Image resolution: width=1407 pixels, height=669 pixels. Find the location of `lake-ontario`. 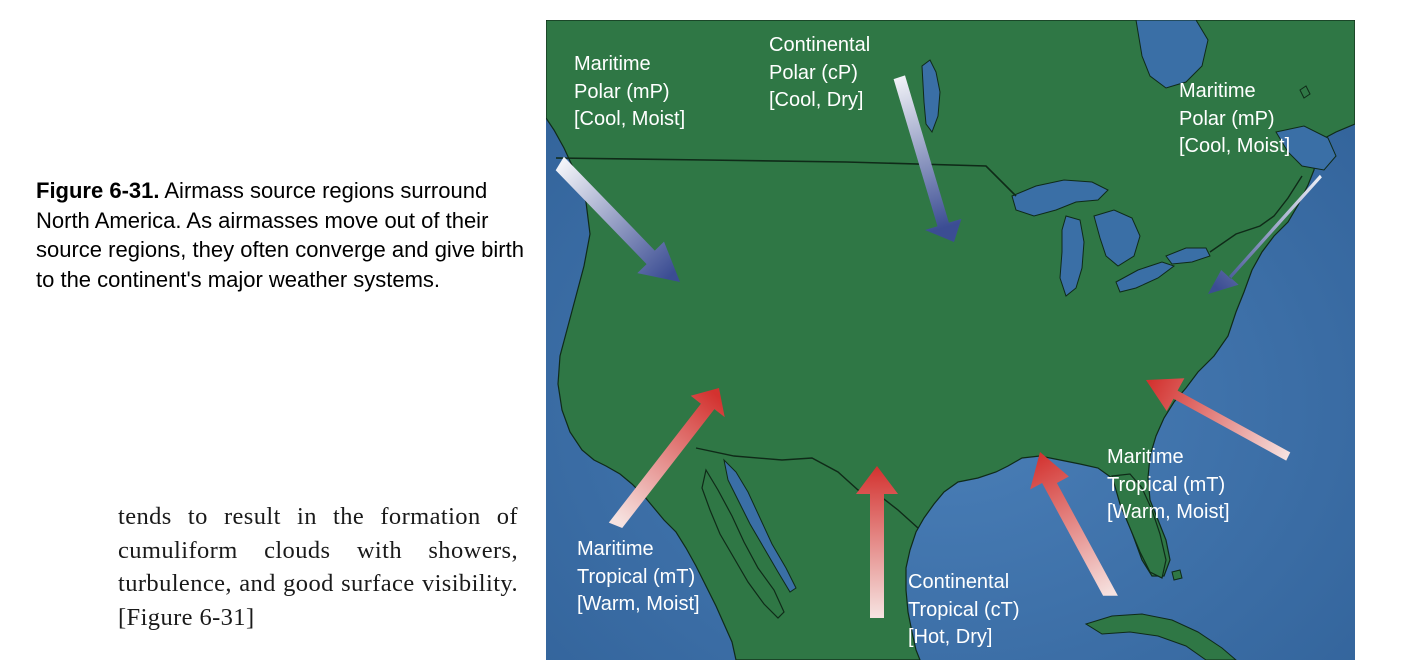

lake-ontario is located at coordinates (1188, 256).